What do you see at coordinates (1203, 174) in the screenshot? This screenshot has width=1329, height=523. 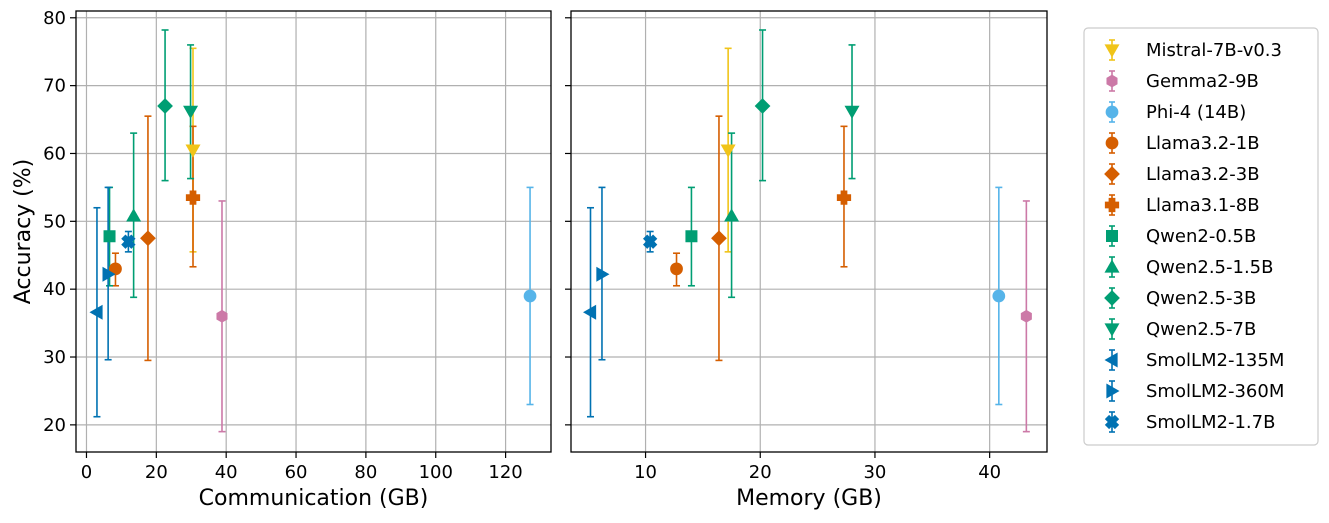 I see `legend-label: Llama3.2-3B` at bounding box center [1203, 174].